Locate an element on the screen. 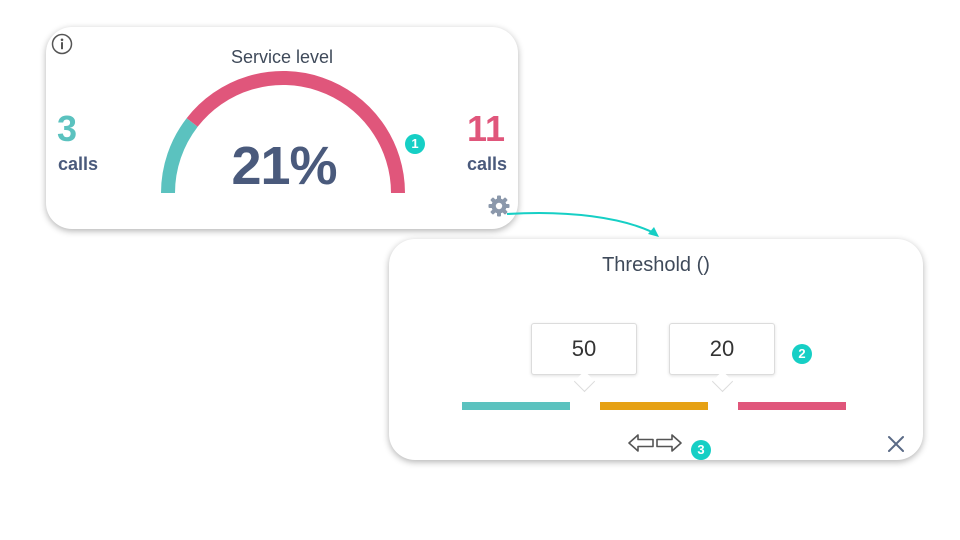 The image size is (960, 540). threshold-segment-warning is located at coordinates (654, 406).